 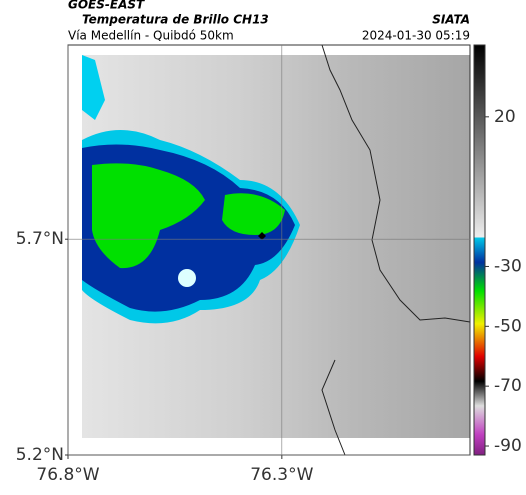 What do you see at coordinates (333, 407) in the screenshot?
I see `border` at bounding box center [333, 407].